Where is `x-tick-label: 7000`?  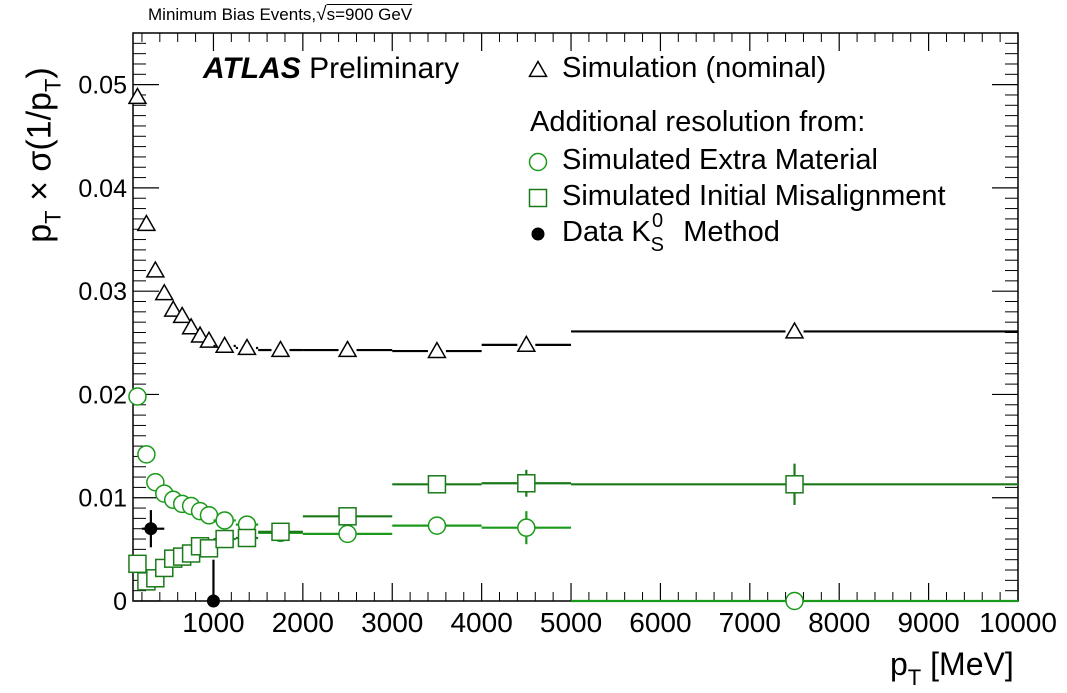
x-tick-label: 7000 is located at coordinates (750, 622).